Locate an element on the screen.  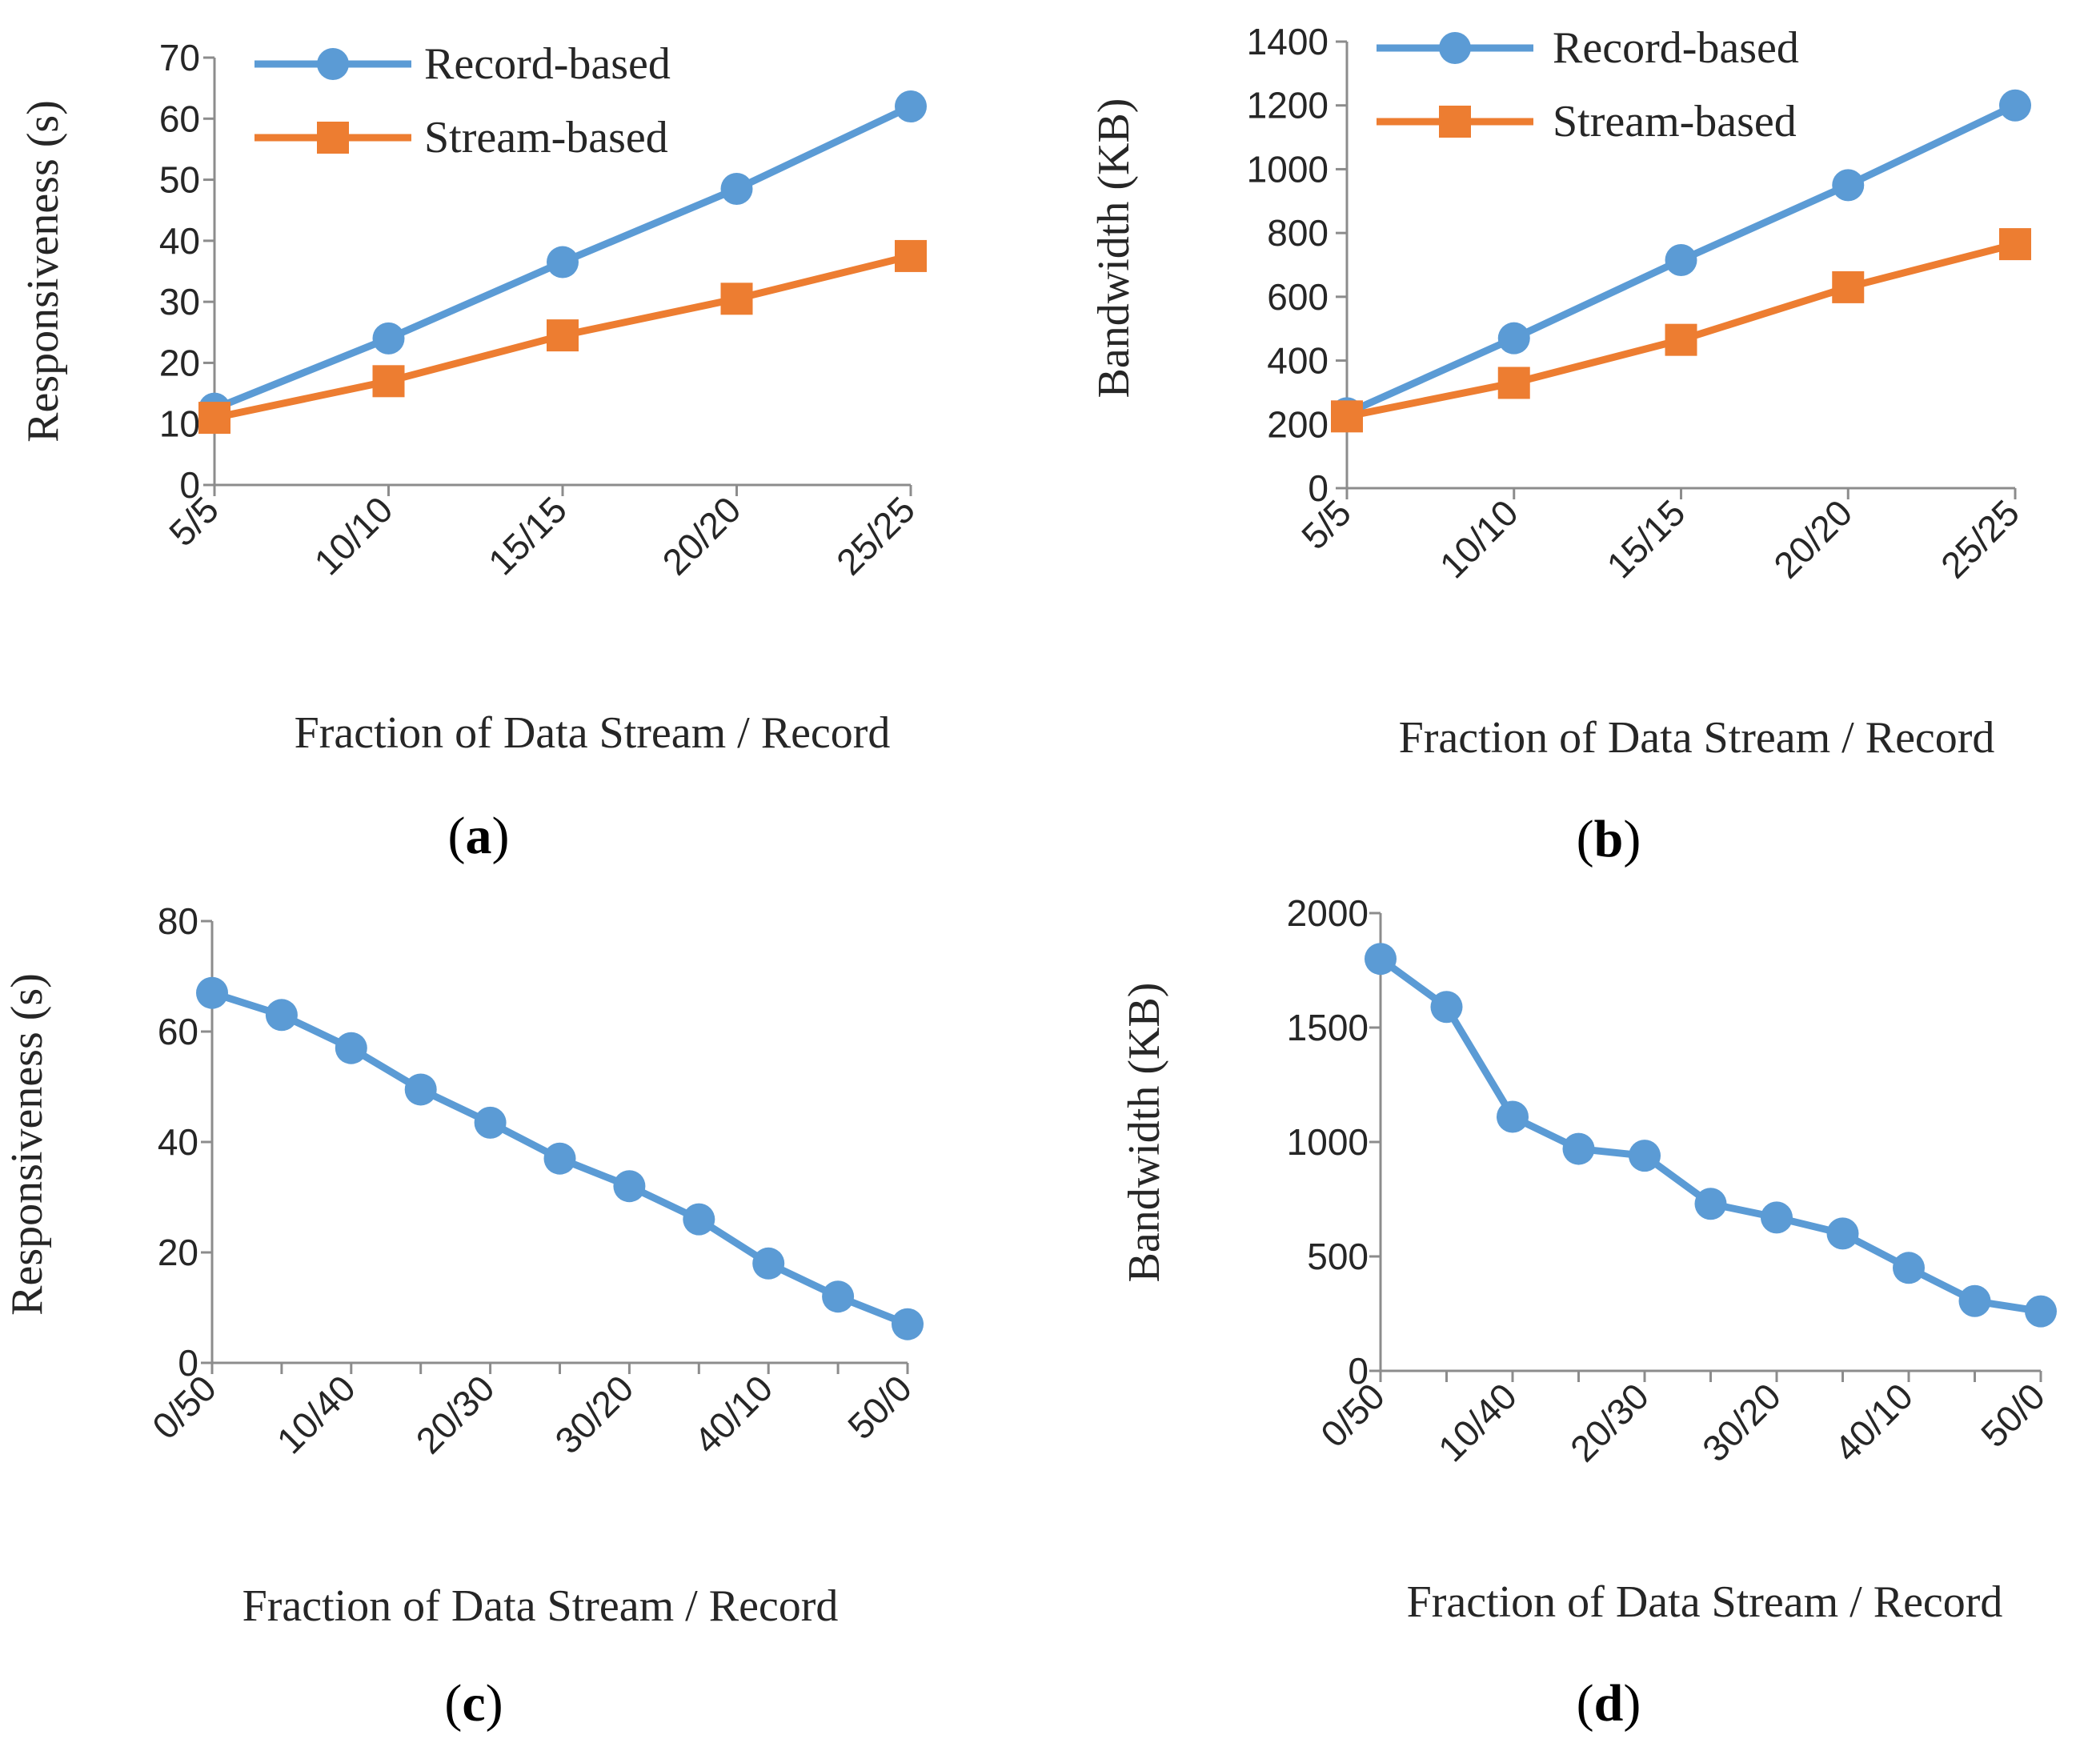
y-tick-label: 1200 is located at coordinates (1288, 105).